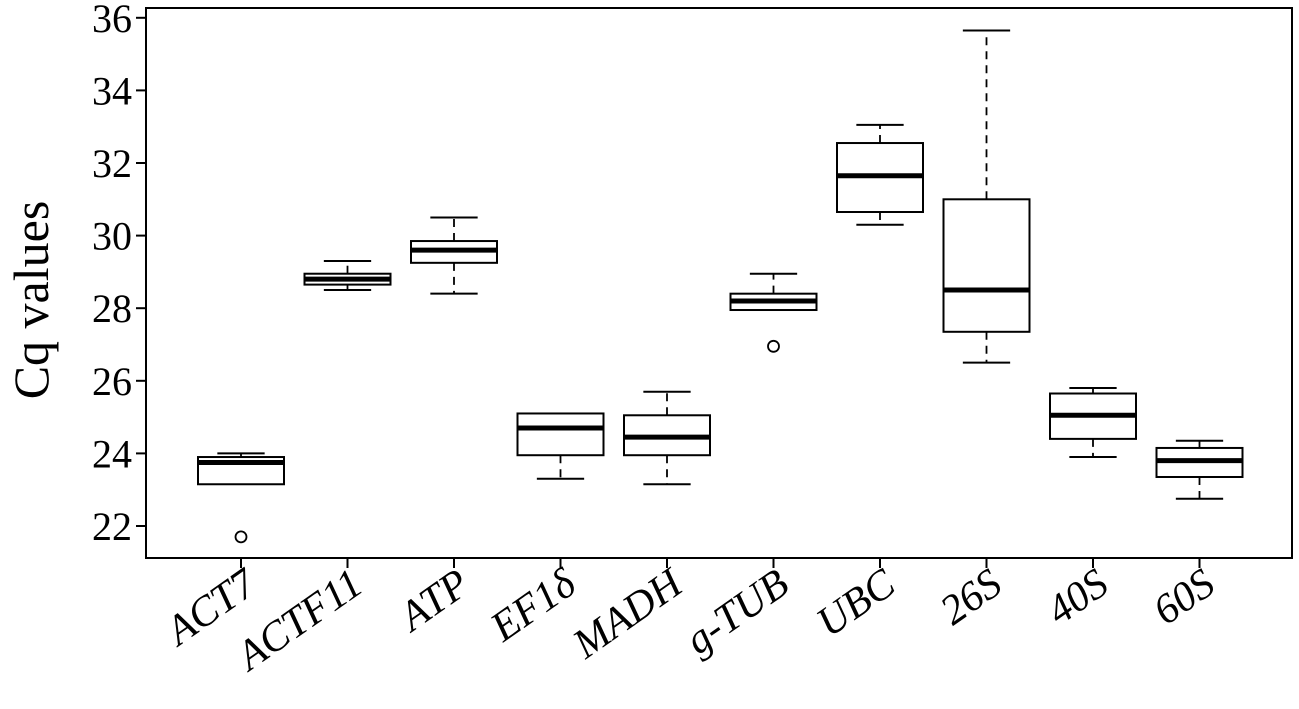  What do you see at coordinates (433, 601) in the screenshot?
I see `x-category-label: ATP` at bounding box center [433, 601].